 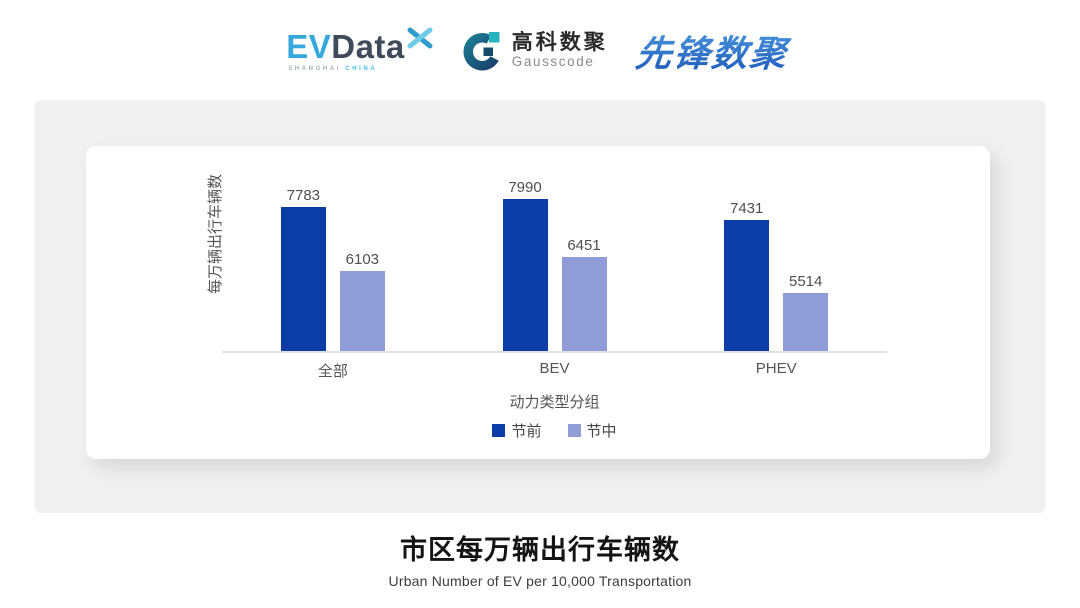 I want to click on legend-label: 节中, so click(x=601, y=431).